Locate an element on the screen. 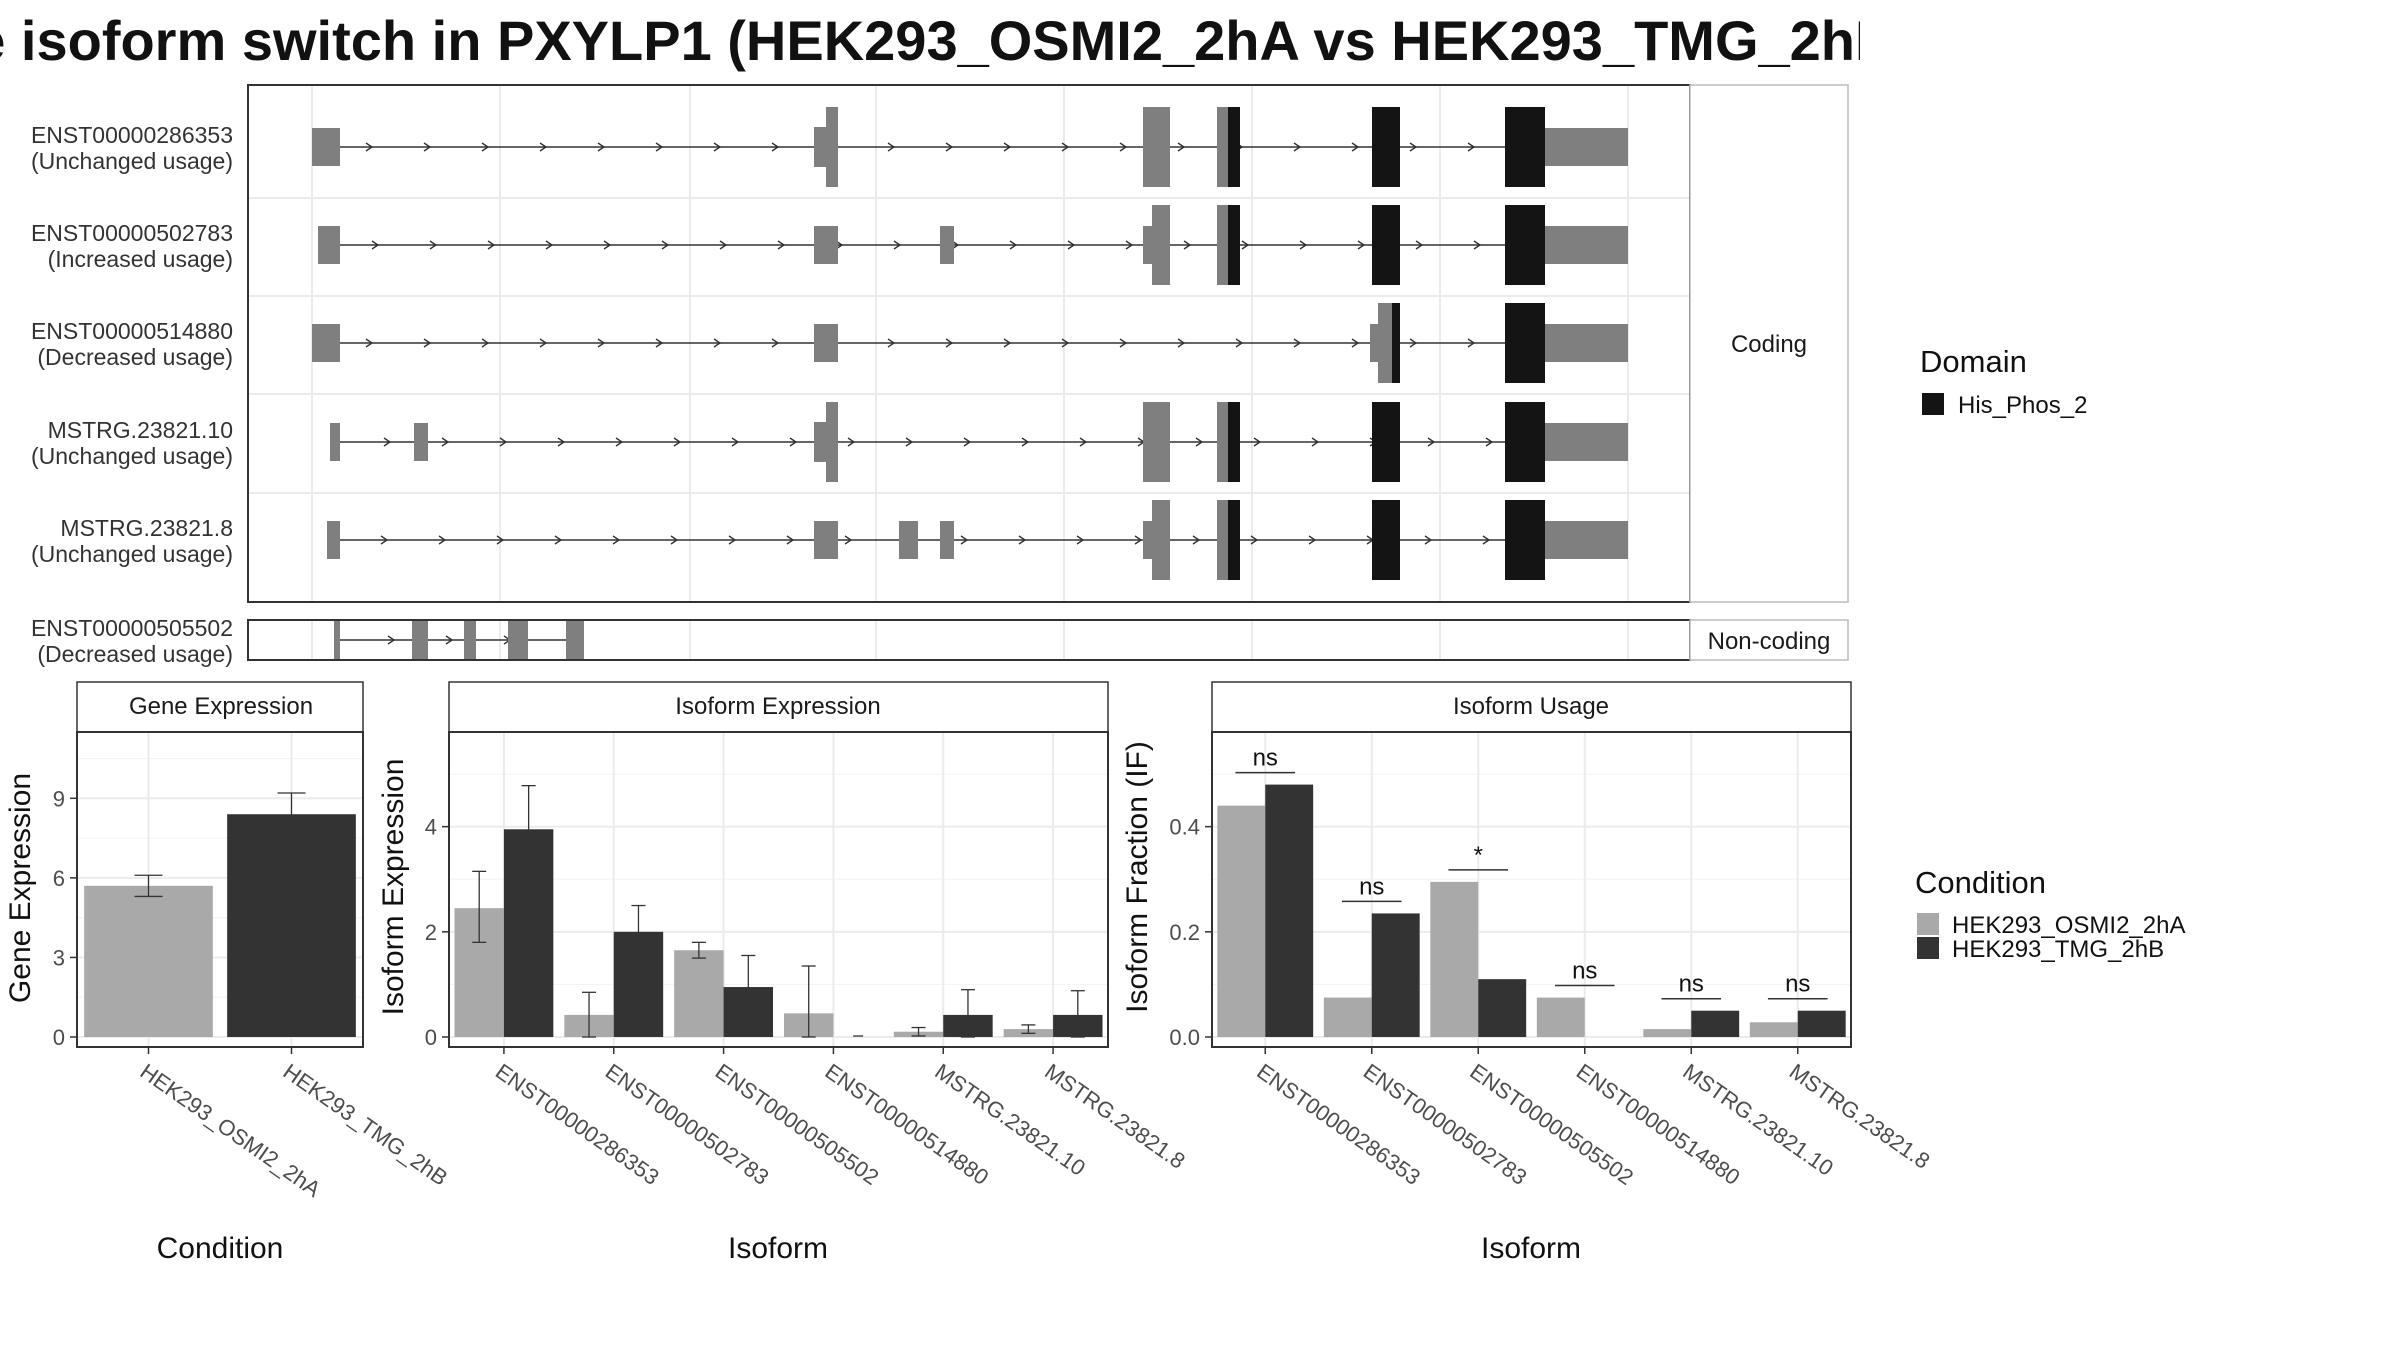 The height and width of the screenshot is (1350, 2400). isoform-expression-ylabel: Isoform Expression is located at coordinates (393, 887).